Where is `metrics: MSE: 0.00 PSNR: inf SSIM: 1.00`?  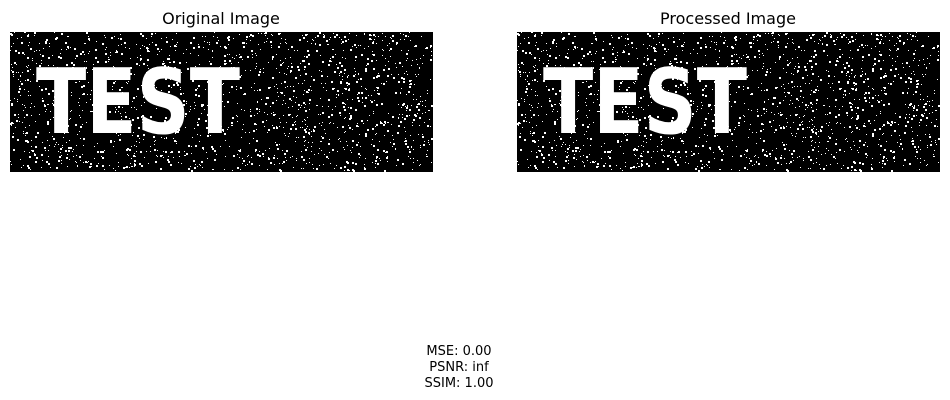 metrics: MSE: 0.00 PSNR: inf SSIM: 1.00 is located at coordinates (458, 367).